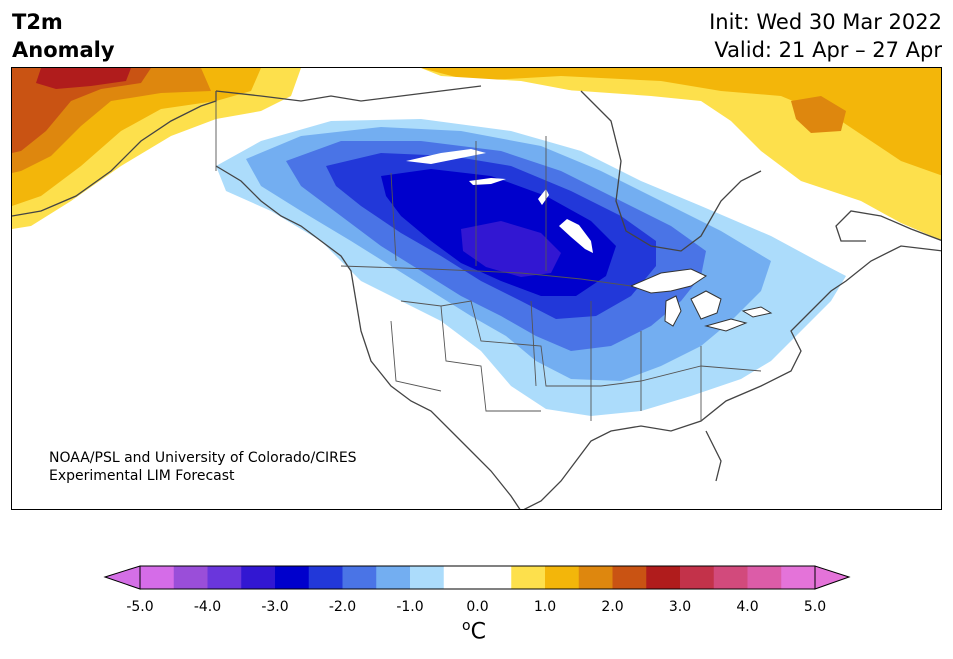  I want to click on colorbar-tick-label: -4.0, so click(207, 607).